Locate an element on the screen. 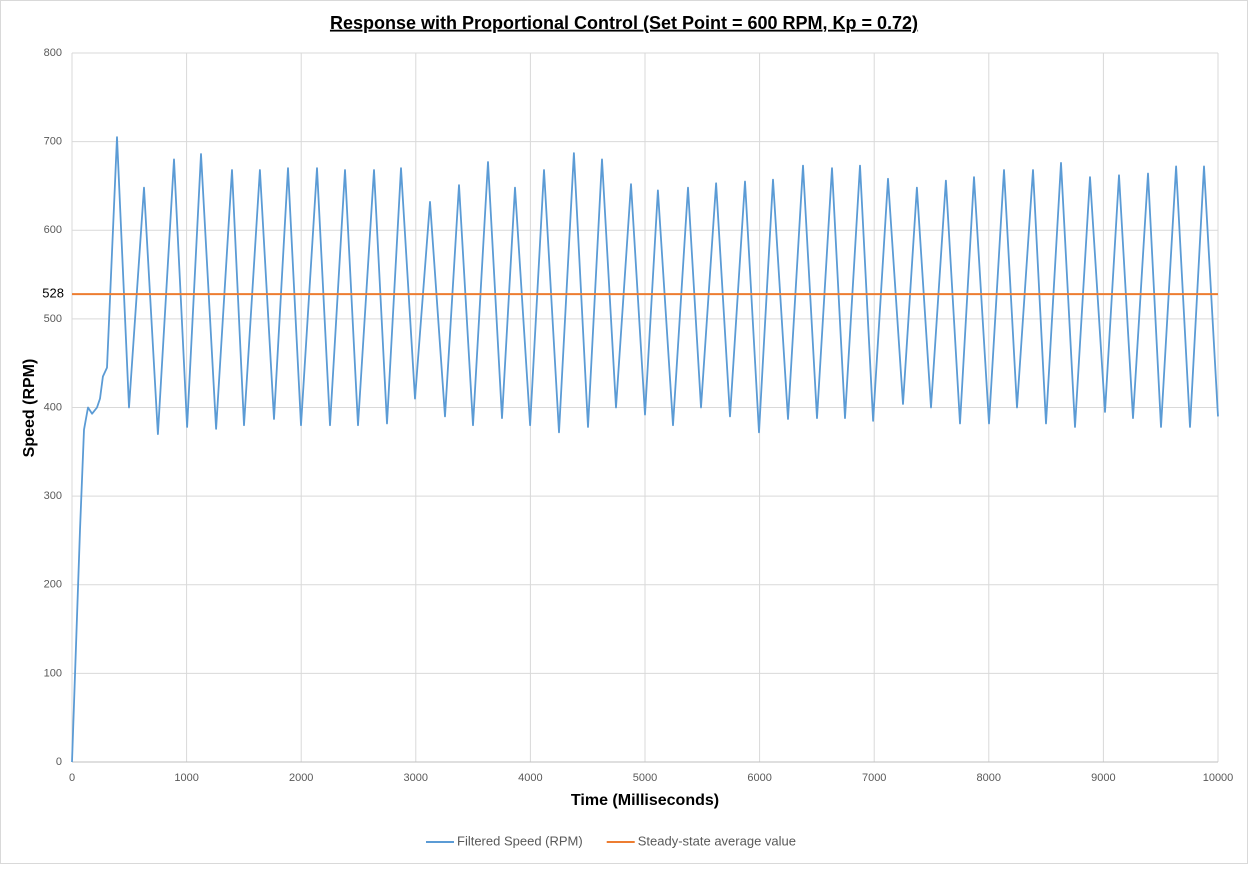 The width and height of the screenshot is (1248, 869). x-axis-title: Time (Milliseconds) is located at coordinates (645, 800).